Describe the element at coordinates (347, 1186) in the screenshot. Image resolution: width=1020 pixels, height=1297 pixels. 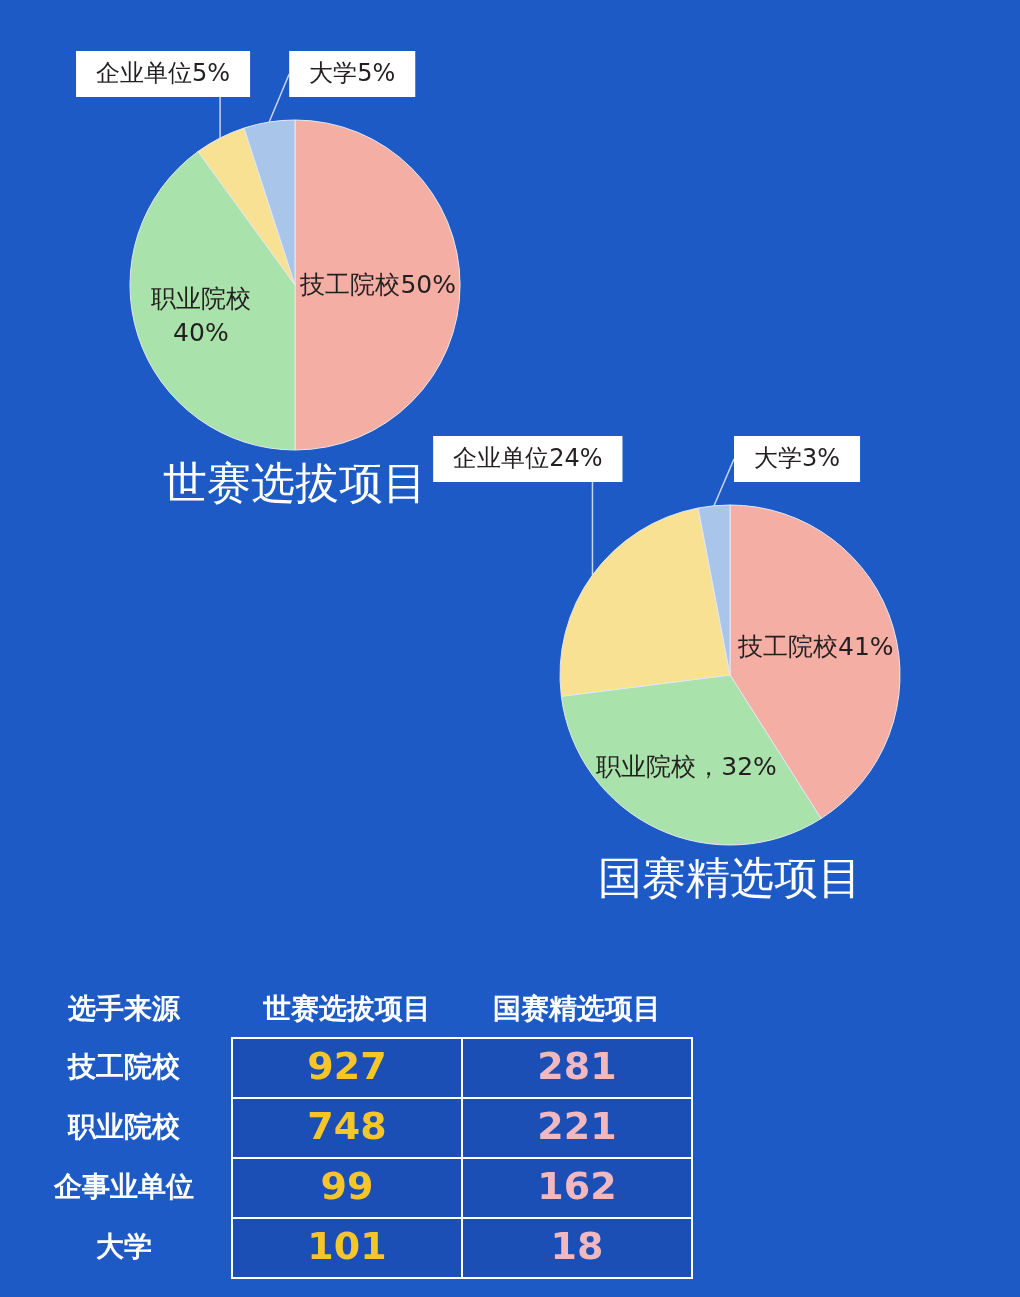
I see `data-label: 99` at that location.